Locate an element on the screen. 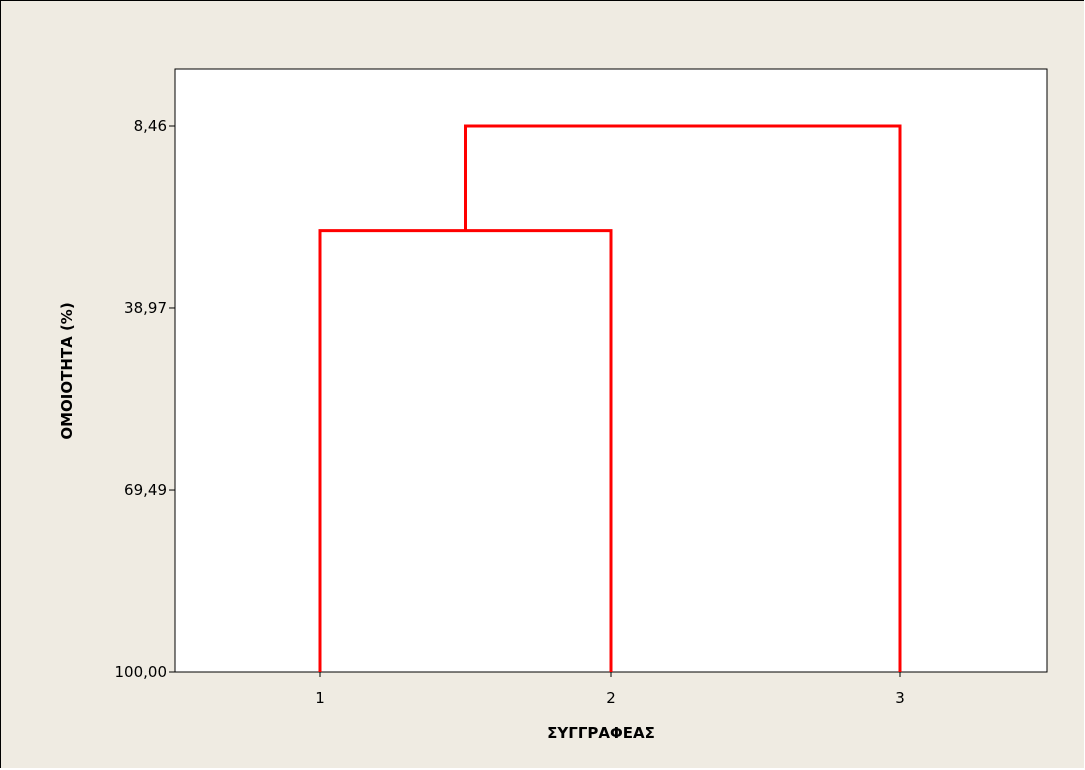  x-tick-label: 1 is located at coordinates (320, 698).